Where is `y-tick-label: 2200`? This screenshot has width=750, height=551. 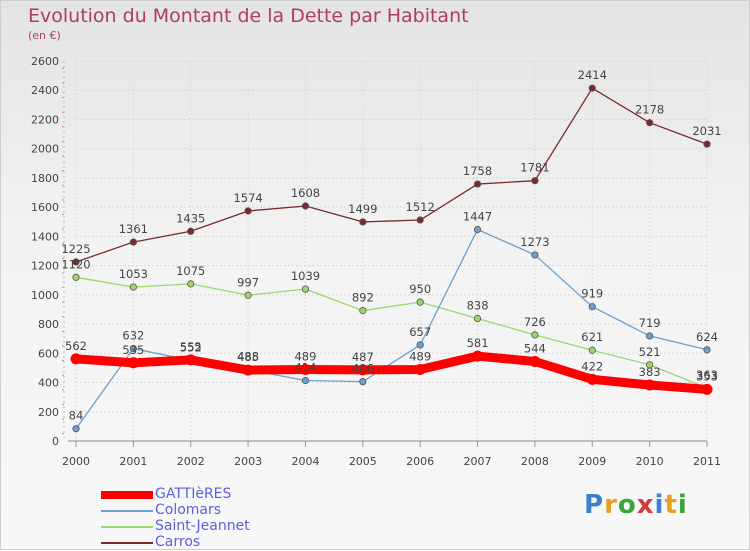 y-tick-label: 2200 is located at coordinates (45, 119).